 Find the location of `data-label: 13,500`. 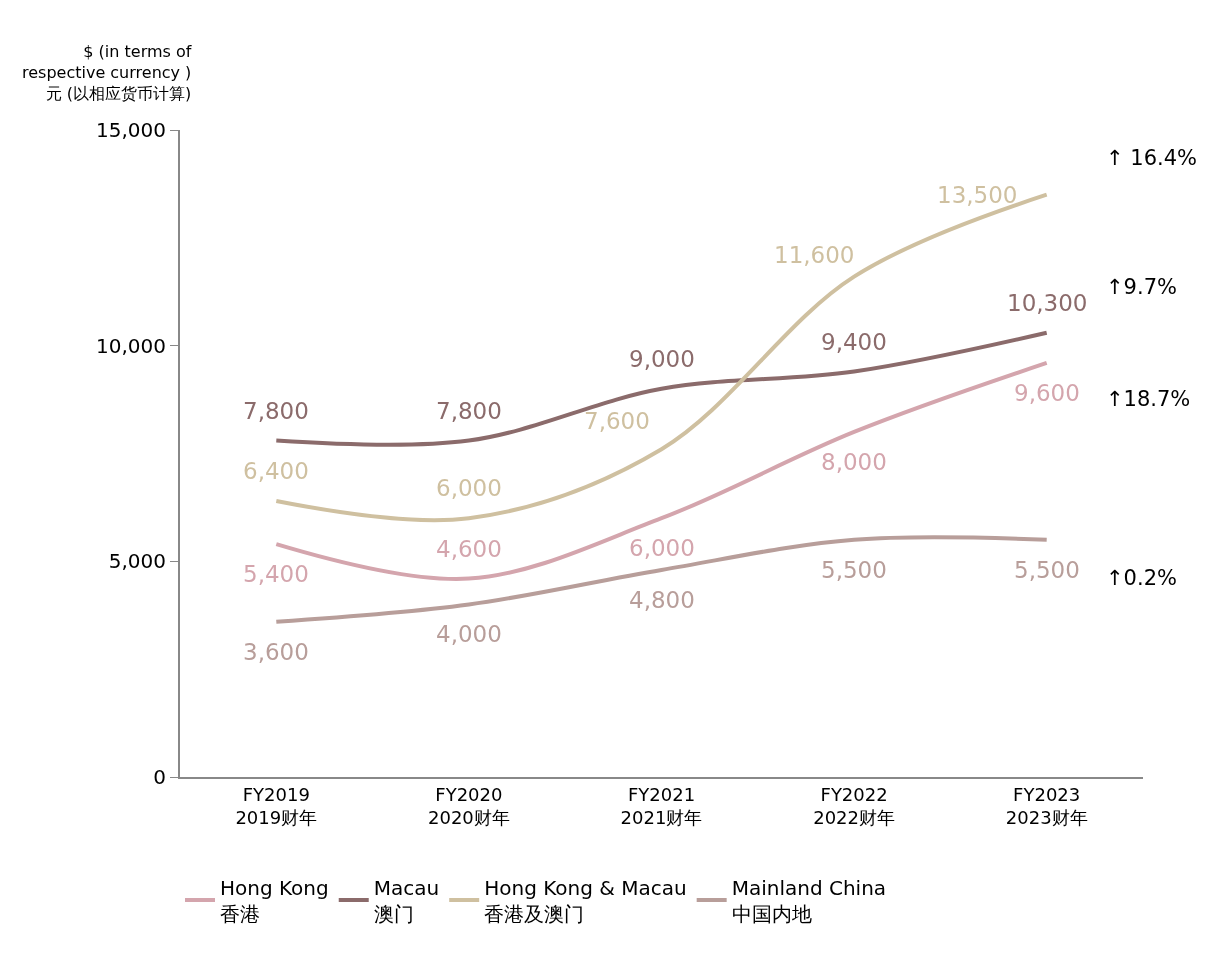

data-label: 13,500 is located at coordinates (977, 195).